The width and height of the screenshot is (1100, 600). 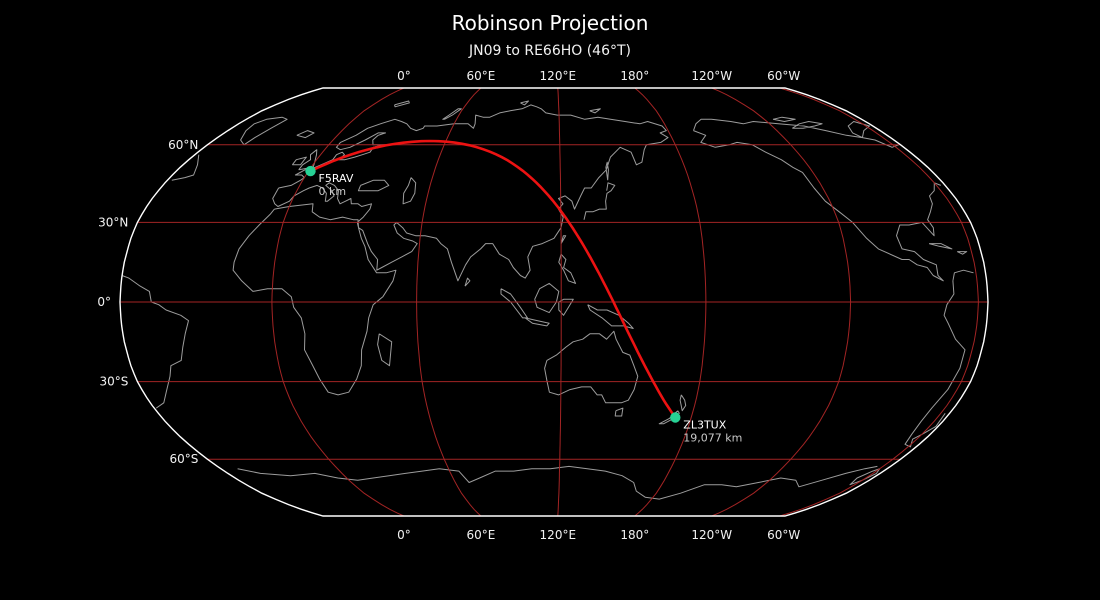 What do you see at coordinates (184, 459) in the screenshot?
I see `latitude-label: 60°S` at bounding box center [184, 459].